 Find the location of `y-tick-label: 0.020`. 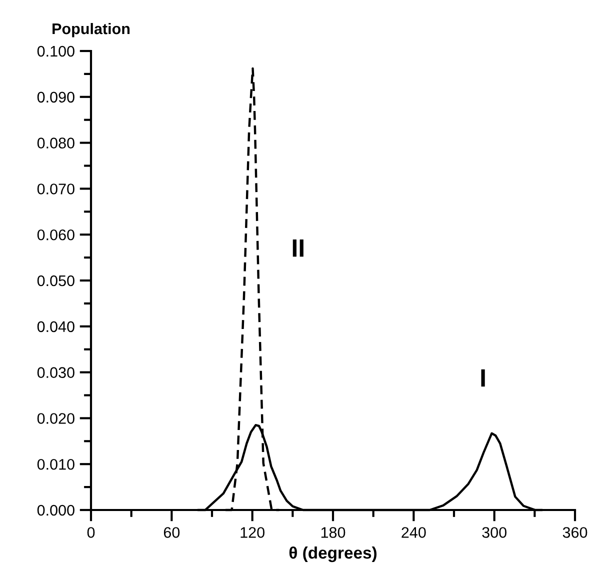

y-tick-label: 0.020 is located at coordinates (55, 418).